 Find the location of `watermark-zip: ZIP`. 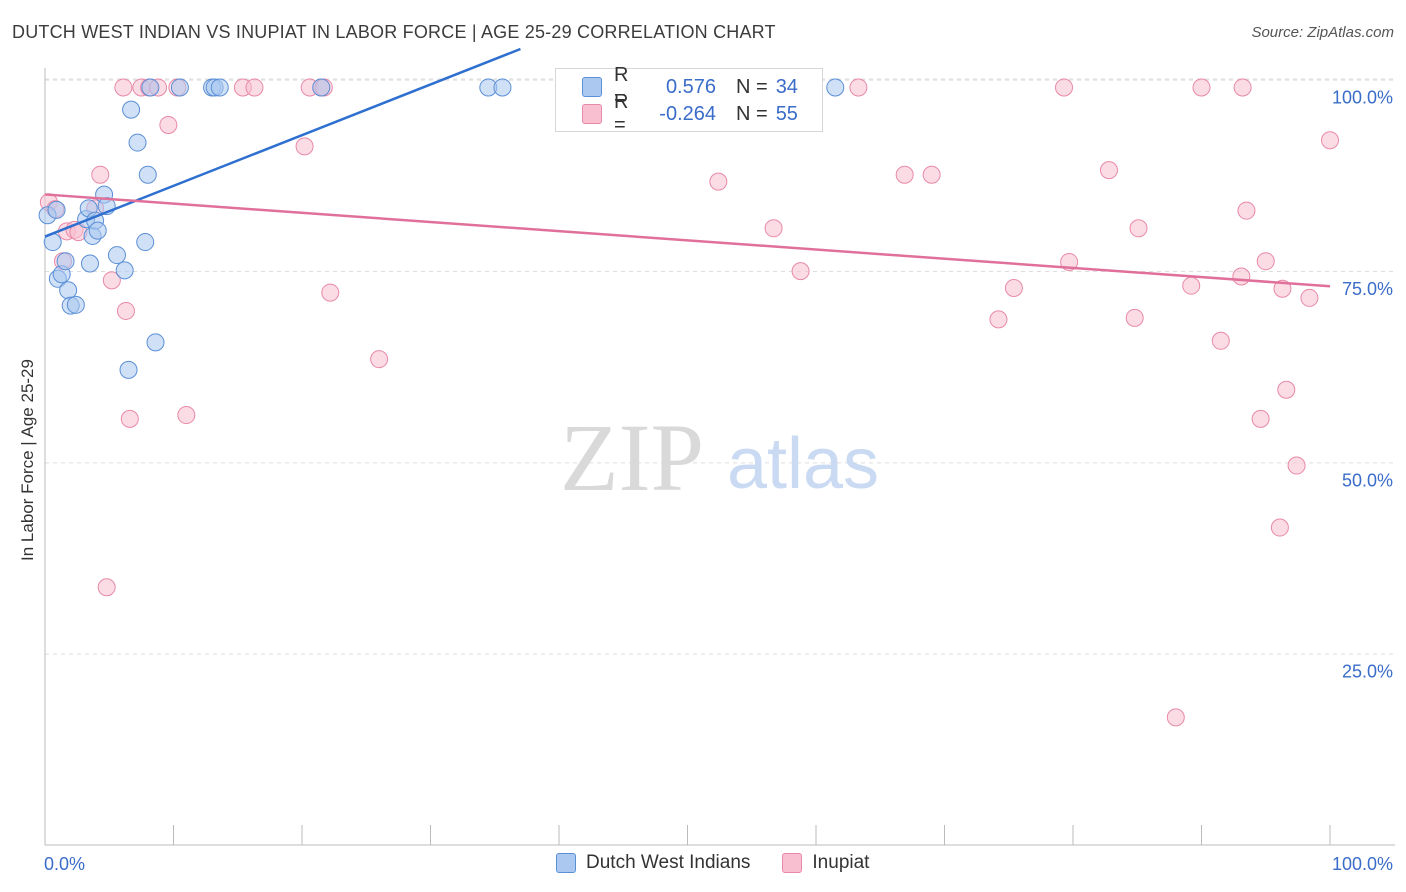

watermark-zip: ZIP is located at coordinates (632, 457).